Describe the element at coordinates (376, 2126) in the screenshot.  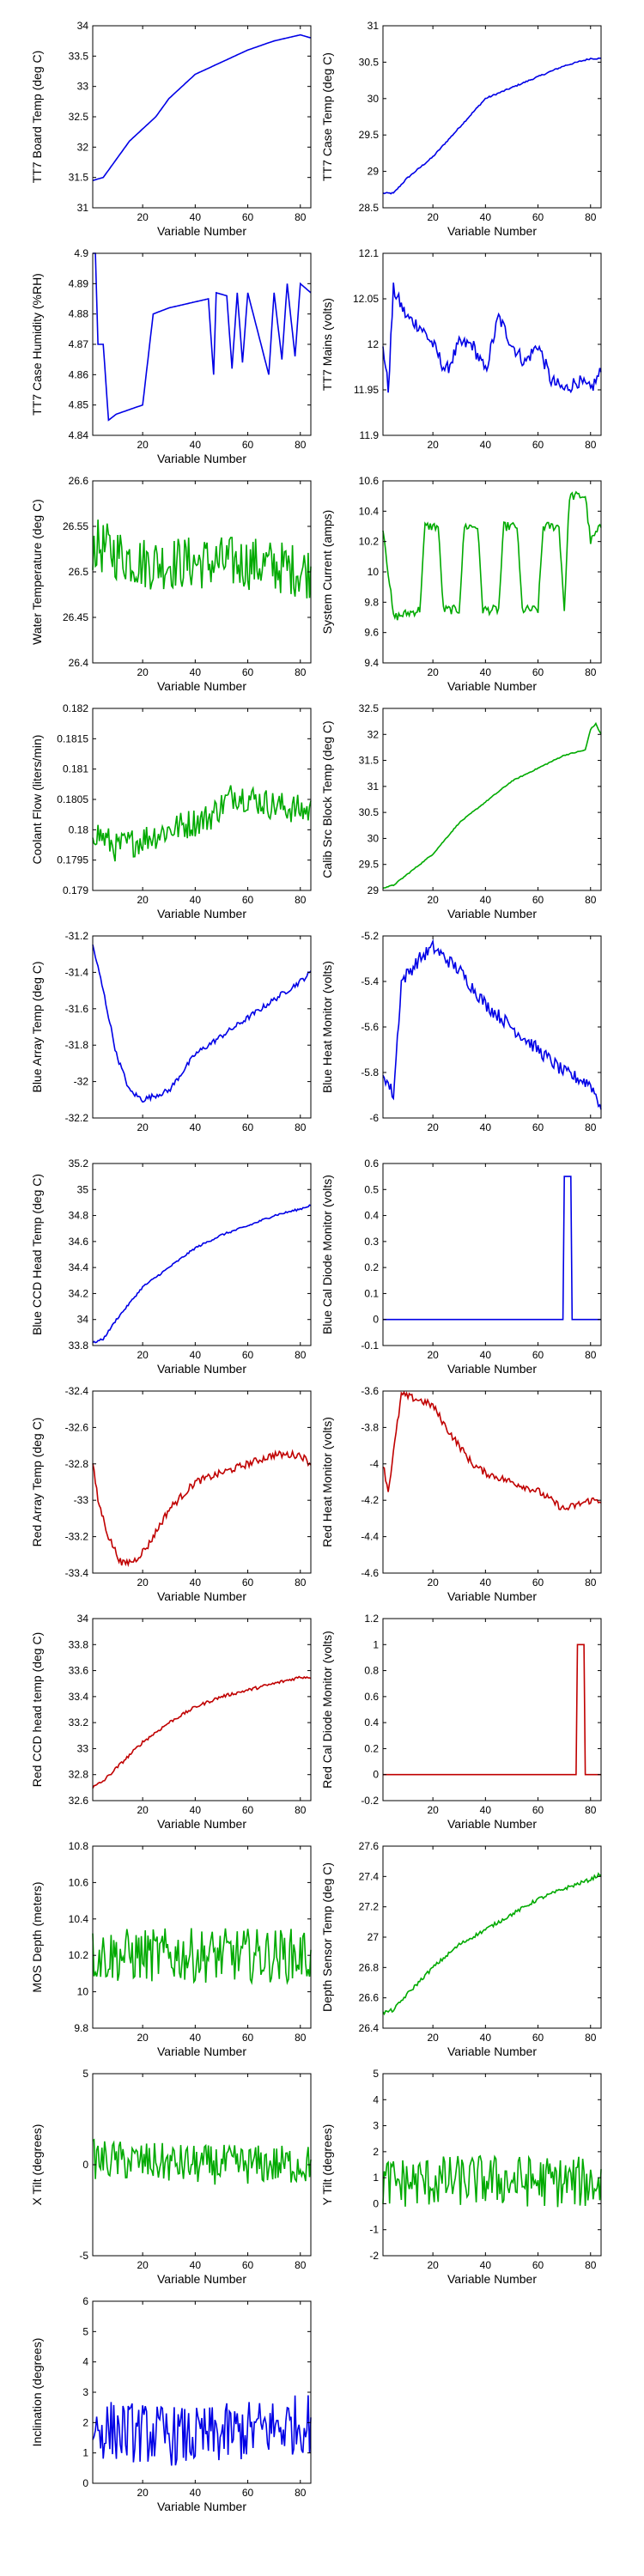
I see `y-tick-label: 3` at that location.